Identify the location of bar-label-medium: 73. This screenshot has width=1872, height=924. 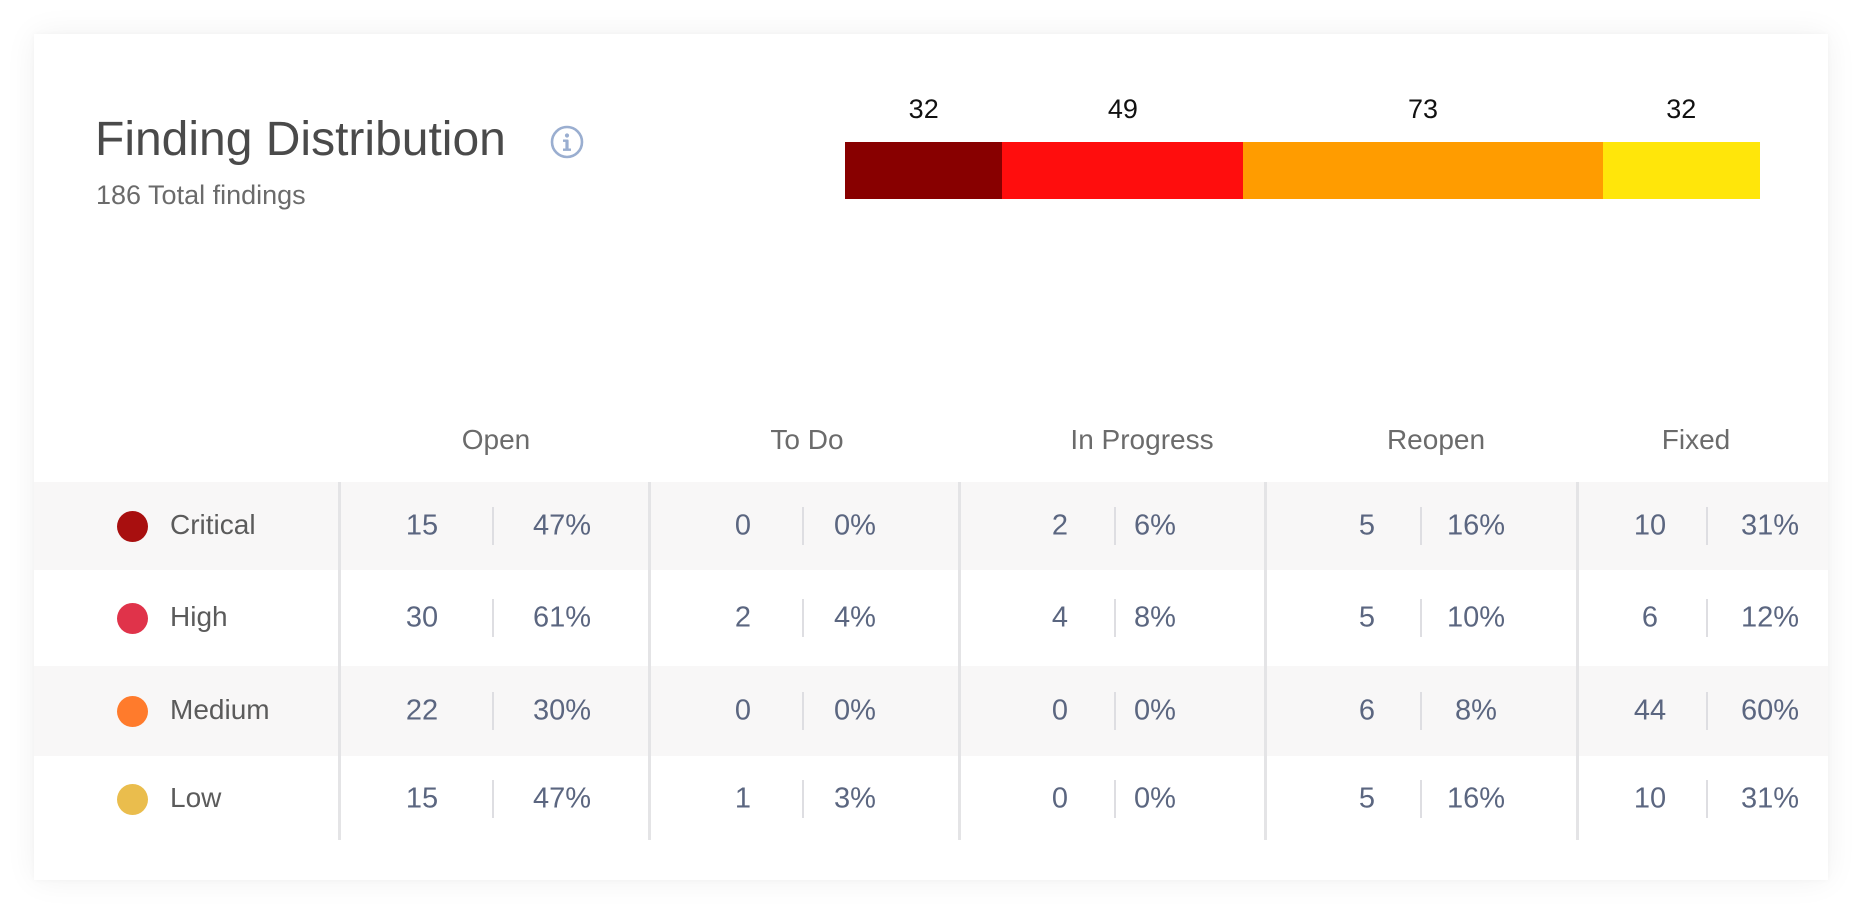
(1423, 109).